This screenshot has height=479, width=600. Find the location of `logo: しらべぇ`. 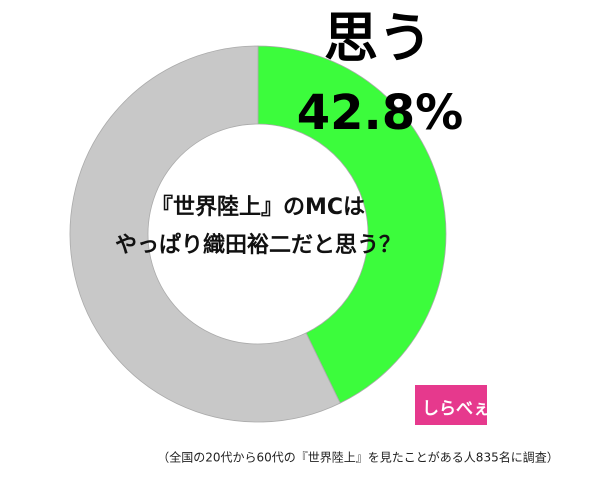

logo: しらべぇ is located at coordinates (456, 409).